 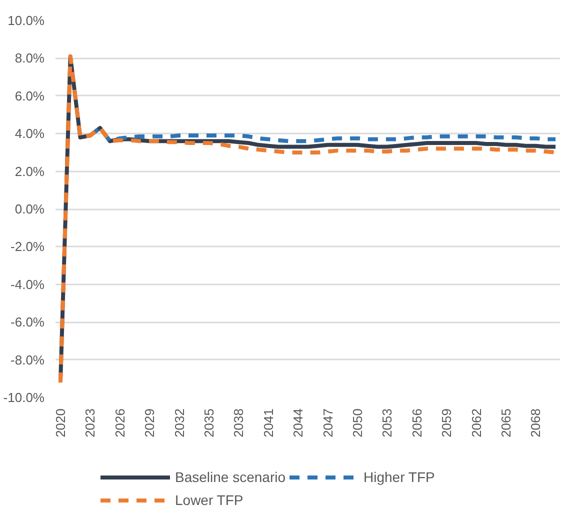 I want to click on x-tick-label: 2038, so click(x=238, y=423).